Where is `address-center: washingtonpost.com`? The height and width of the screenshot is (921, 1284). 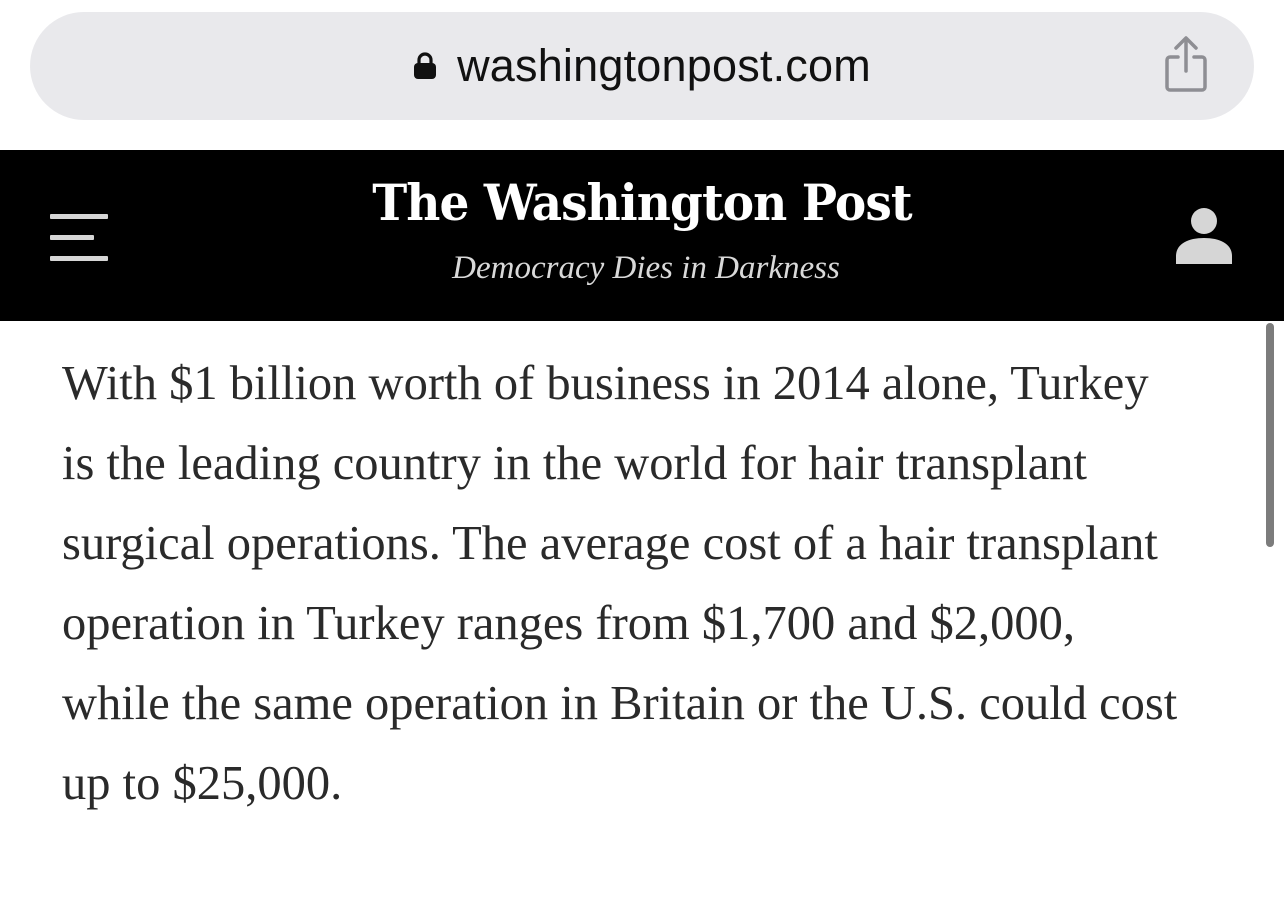
address-center: washingtonpost.com is located at coordinates (642, 66).